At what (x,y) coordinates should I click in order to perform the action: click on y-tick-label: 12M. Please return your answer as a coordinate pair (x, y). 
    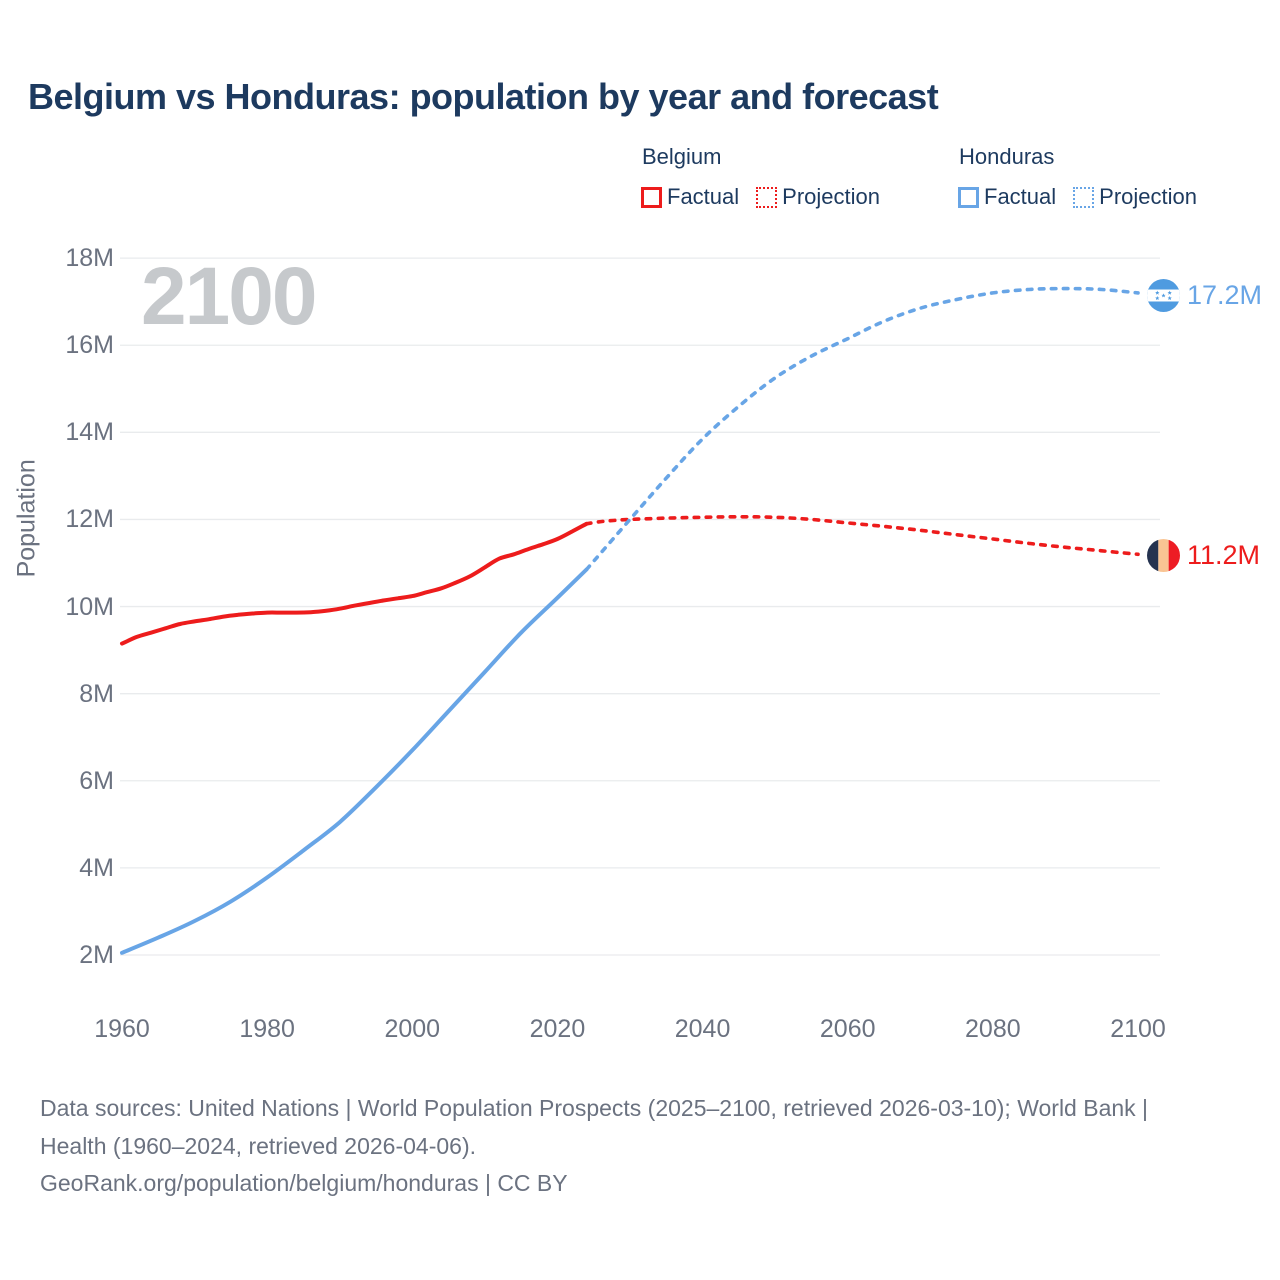
    Looking at the image, I should click on (89, 519).